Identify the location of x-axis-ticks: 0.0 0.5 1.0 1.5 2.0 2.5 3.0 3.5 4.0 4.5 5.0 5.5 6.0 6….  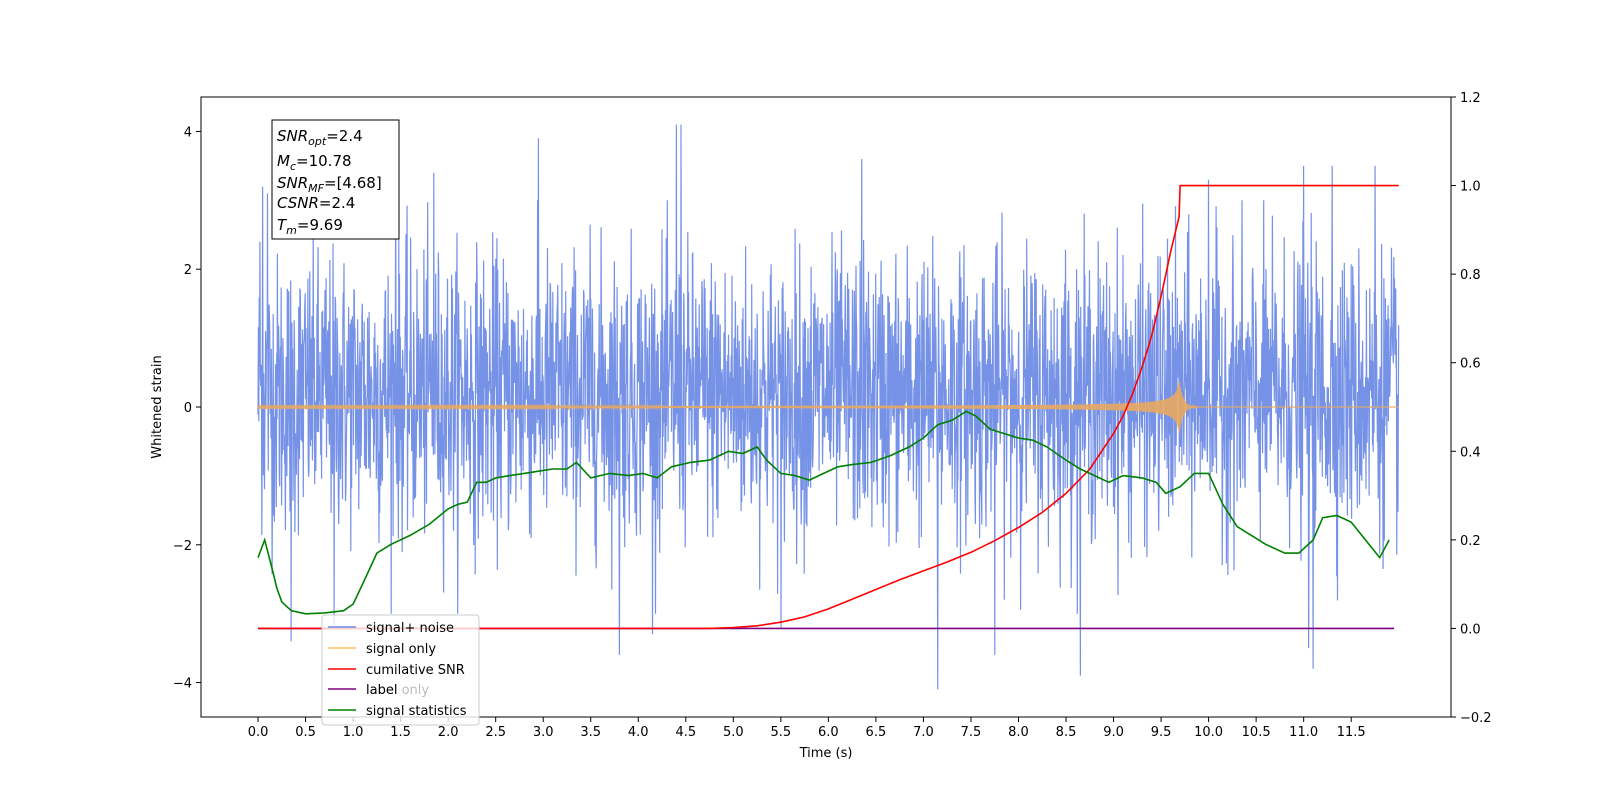
(807, 728).